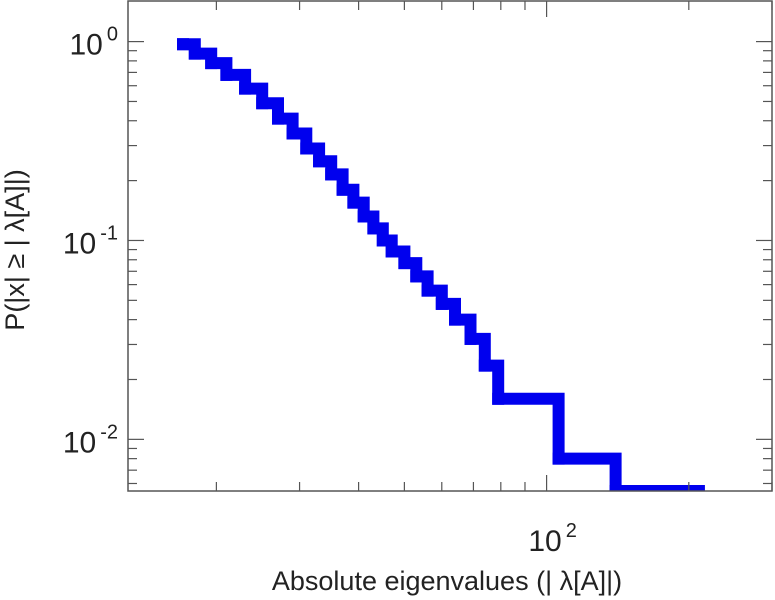  What do you see at coordinates (552, 539) in the screenshot?
I see `x-tick-label: 10 2` at bounding box center [552, 539].